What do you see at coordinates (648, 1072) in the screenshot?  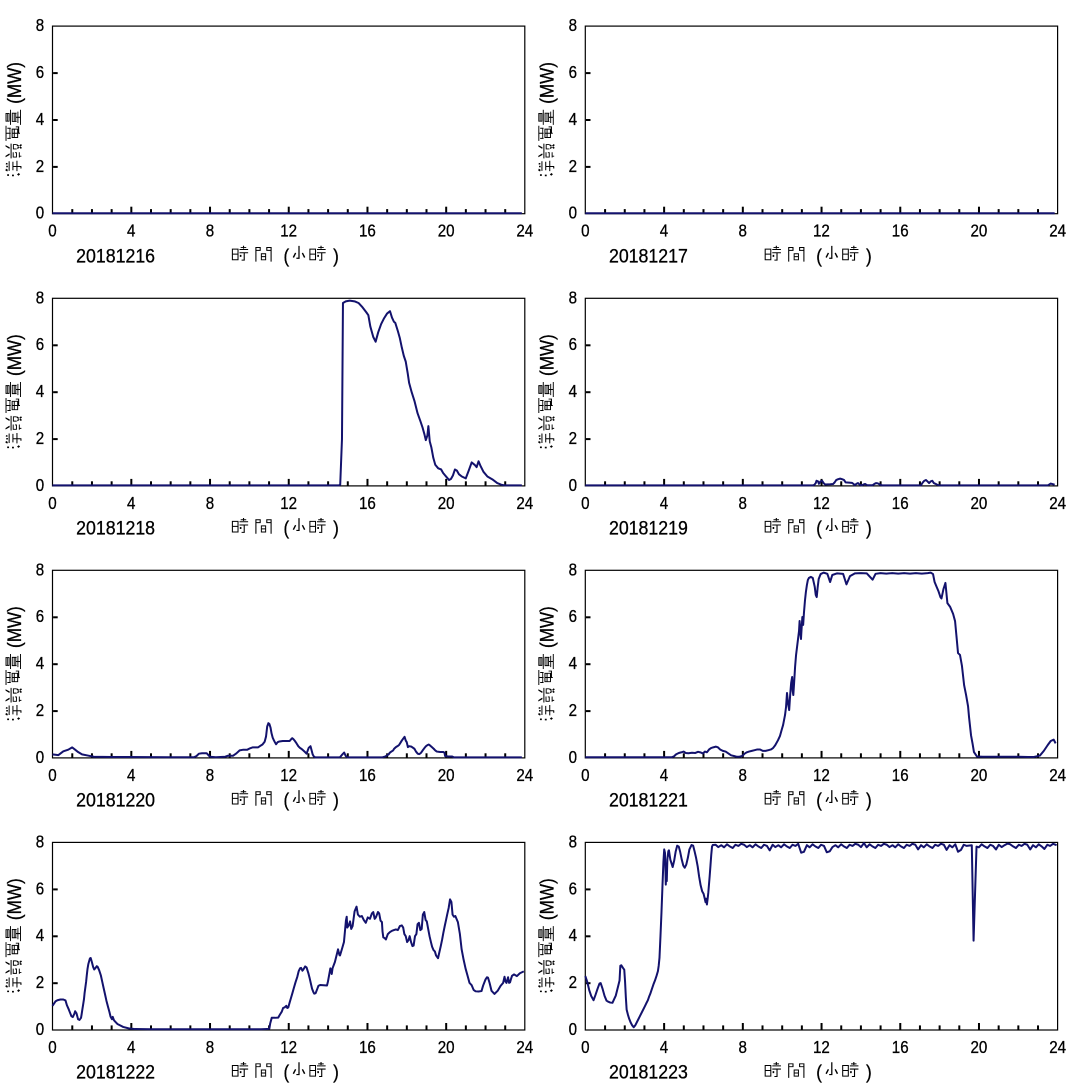 I see `svg-text: 20181223` at bounding box center [648, 1072].